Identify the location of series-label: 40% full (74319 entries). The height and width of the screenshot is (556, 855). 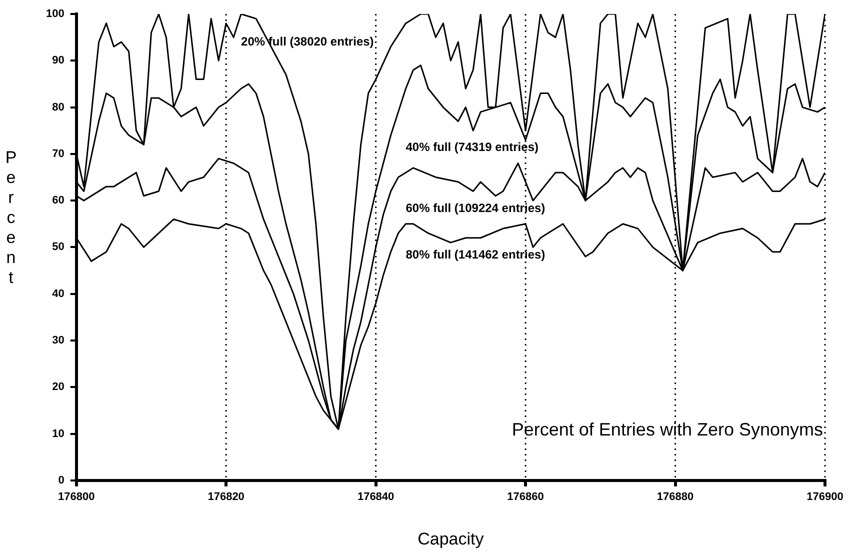
(472, 147).